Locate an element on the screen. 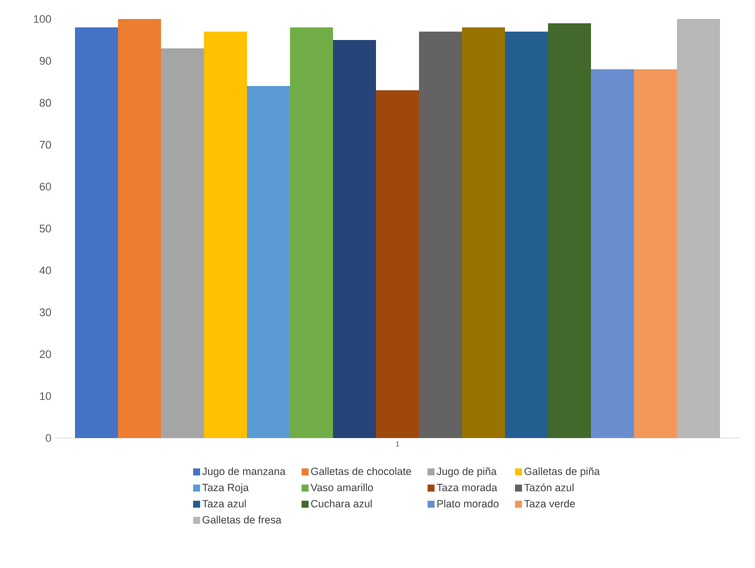 The image size is (755, 568). legend-label: Tazón azul is located at coordinates (549, 487).